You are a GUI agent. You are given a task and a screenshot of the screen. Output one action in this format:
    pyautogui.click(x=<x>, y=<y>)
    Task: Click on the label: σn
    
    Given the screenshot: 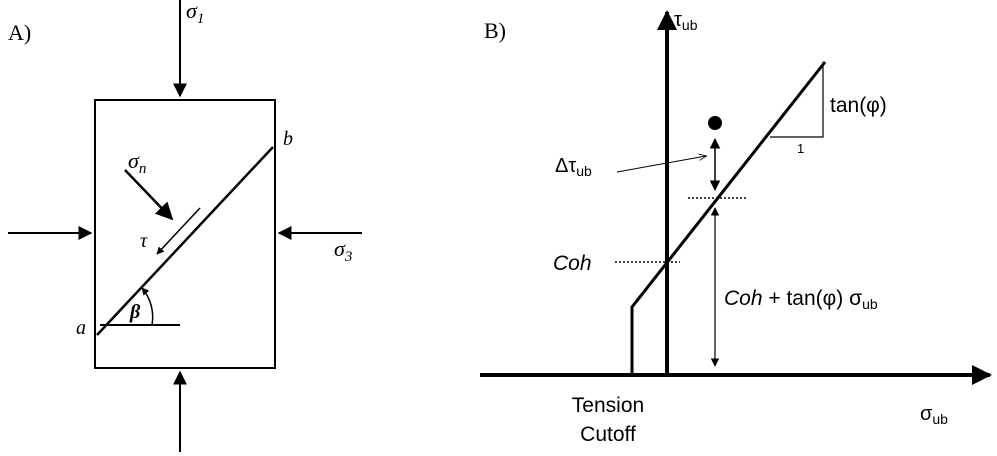 What is the action you would take?
    pyautogui.click(x=137, y=162)
    